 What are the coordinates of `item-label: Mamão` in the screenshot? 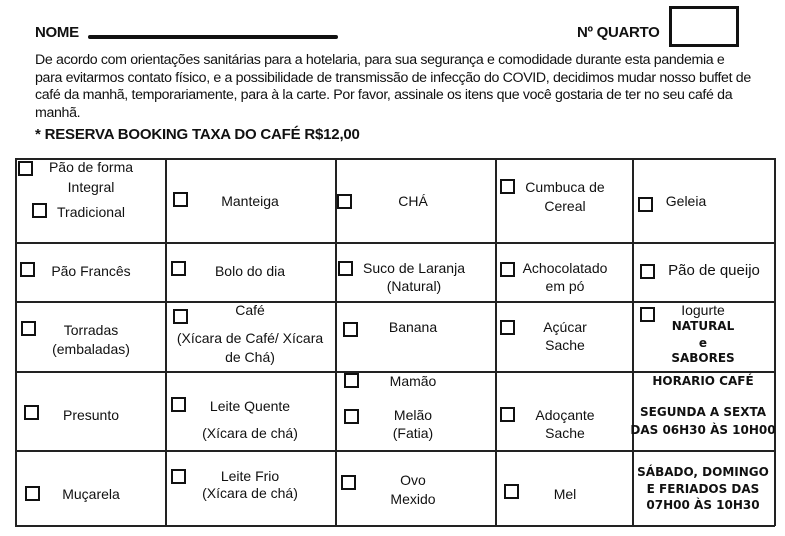 It's located at (413, 381).